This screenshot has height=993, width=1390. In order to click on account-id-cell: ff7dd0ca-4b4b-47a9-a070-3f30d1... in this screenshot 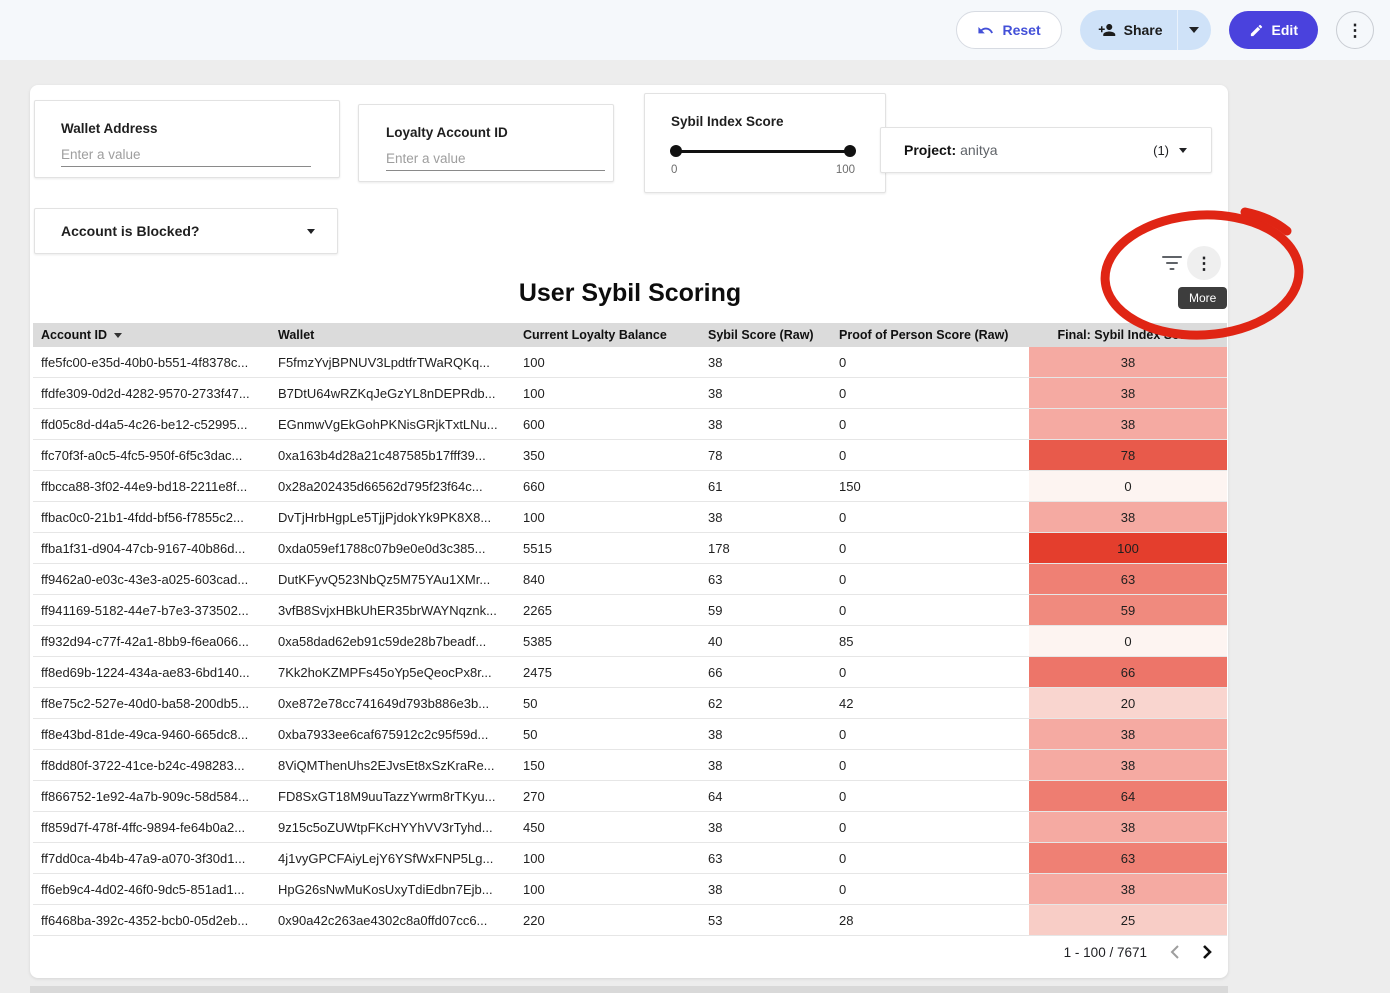, I will do `click(143, 858)`.